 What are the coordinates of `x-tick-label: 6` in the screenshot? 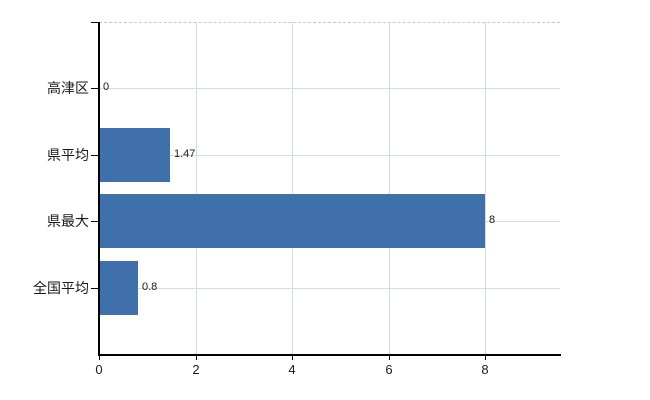 It's located at (389, 369).